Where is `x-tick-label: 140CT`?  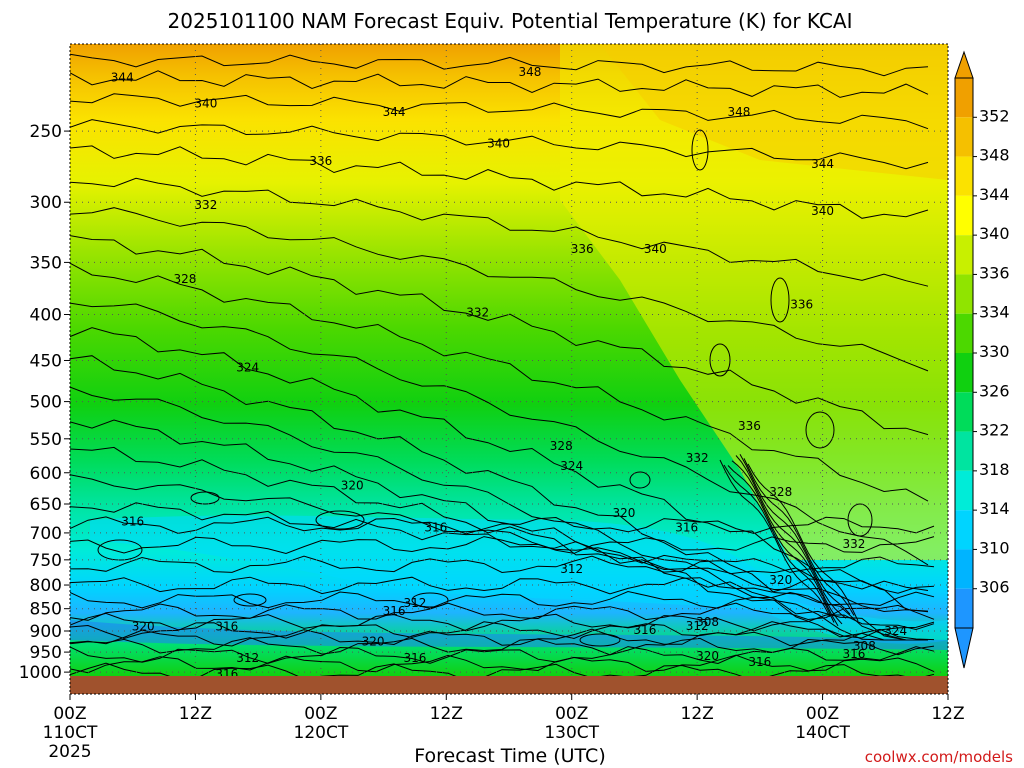 x-tick-label: 140CT is located at coordinates (822, 733).